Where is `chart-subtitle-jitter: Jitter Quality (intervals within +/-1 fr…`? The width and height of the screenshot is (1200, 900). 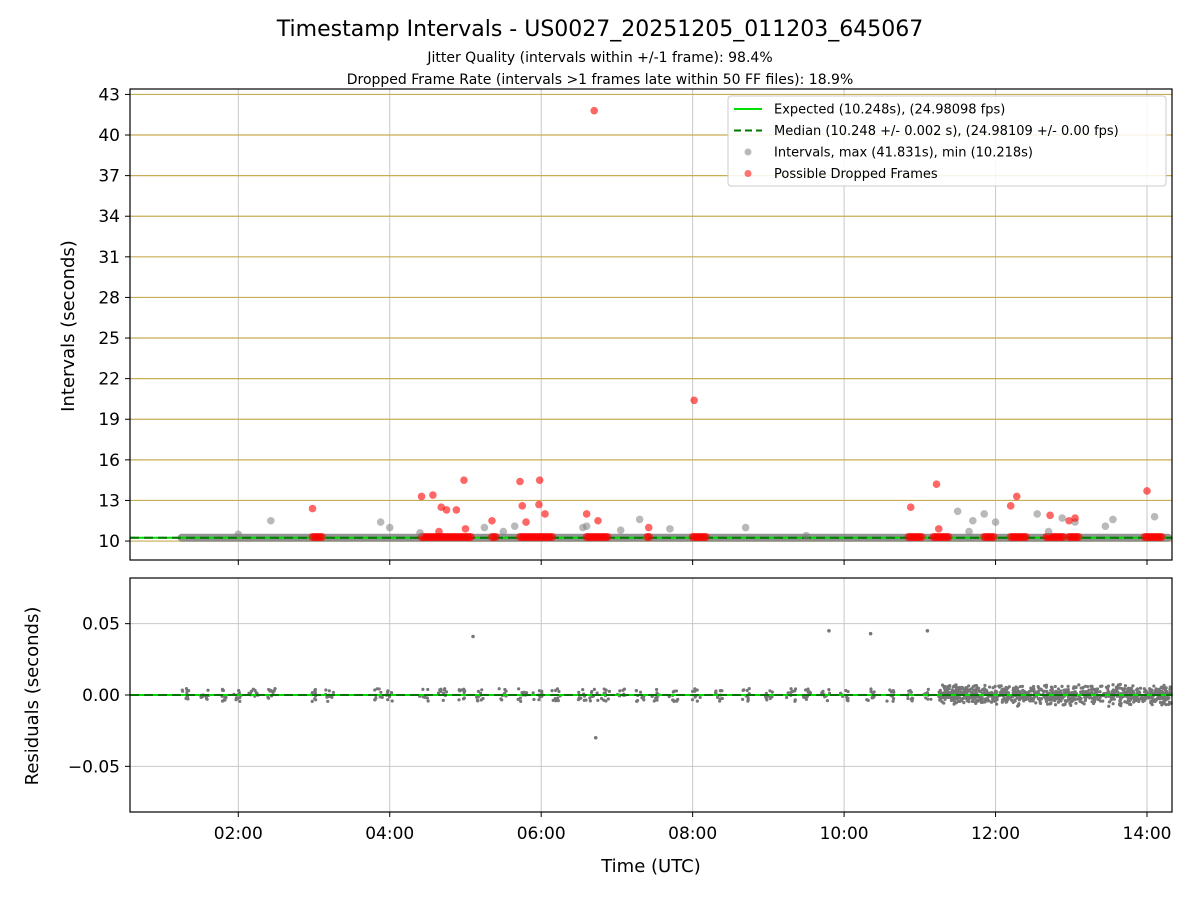
chart-subtitle-jitter: Jitter Quality (intervals within +/-1 fr… is located at coordinates (599, 58).